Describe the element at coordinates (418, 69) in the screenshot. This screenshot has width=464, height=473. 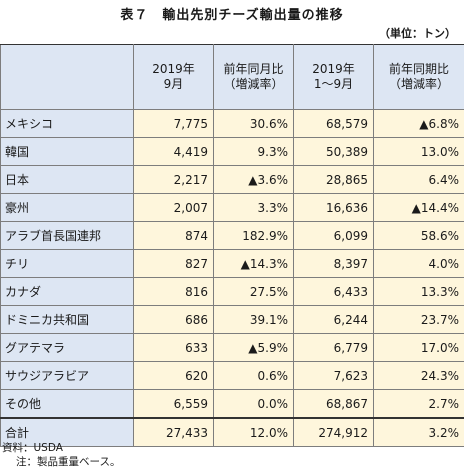
I see `header-line: 前年同期比` at that location.